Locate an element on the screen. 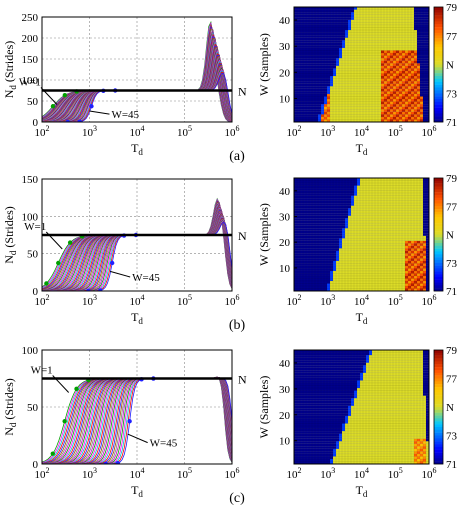  colorbar-step is located at coordinates (438, 253).